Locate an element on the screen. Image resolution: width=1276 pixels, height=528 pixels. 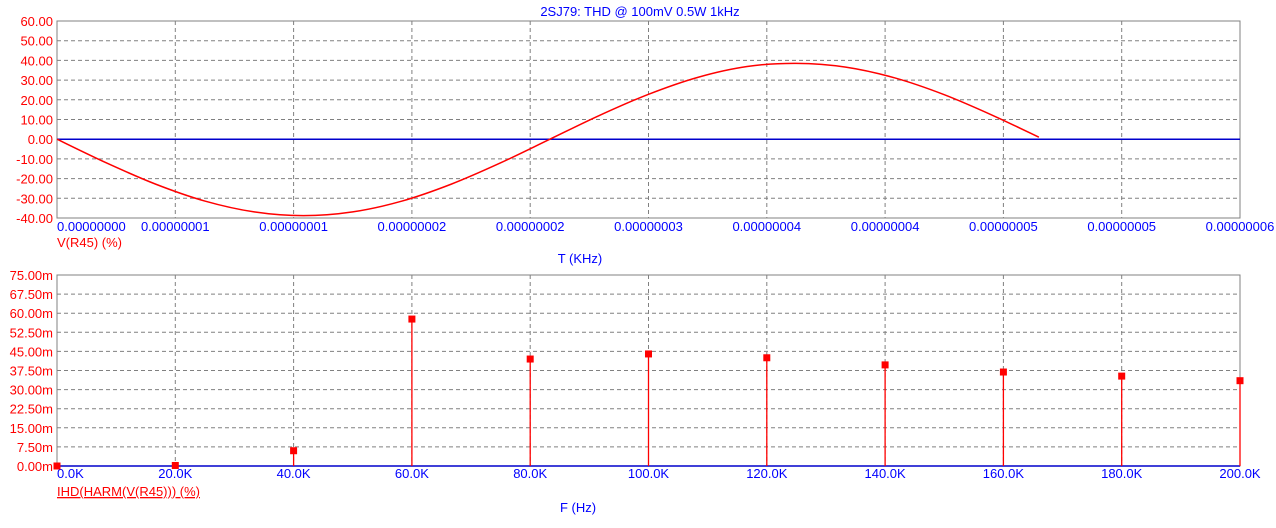
y-tick-label: 60.00 is located at coordinates (36, 21).